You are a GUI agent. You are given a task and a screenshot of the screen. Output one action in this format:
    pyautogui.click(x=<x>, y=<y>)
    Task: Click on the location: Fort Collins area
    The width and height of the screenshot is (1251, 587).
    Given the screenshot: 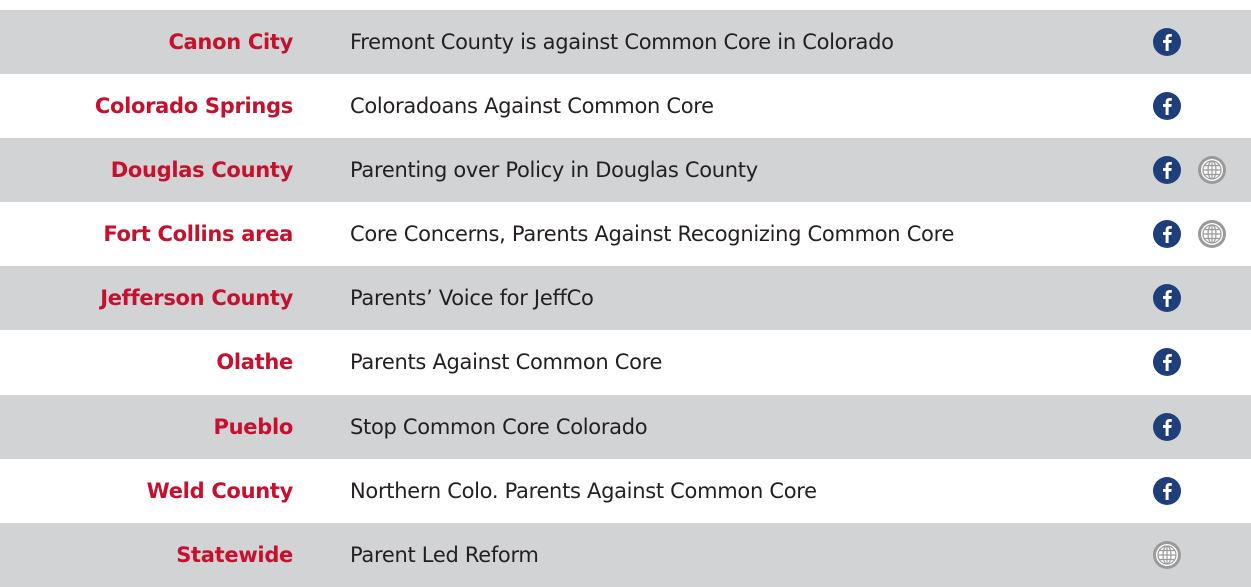 What is the action you would take?
    pyautogui.click(x=198, y=234)
    